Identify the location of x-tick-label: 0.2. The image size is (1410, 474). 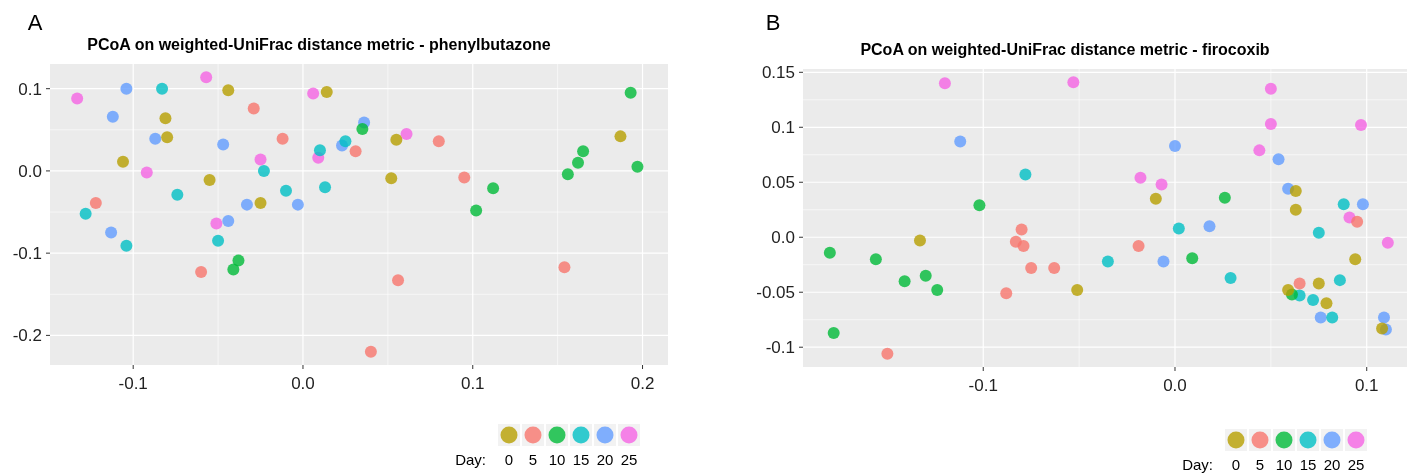
(642, 383).